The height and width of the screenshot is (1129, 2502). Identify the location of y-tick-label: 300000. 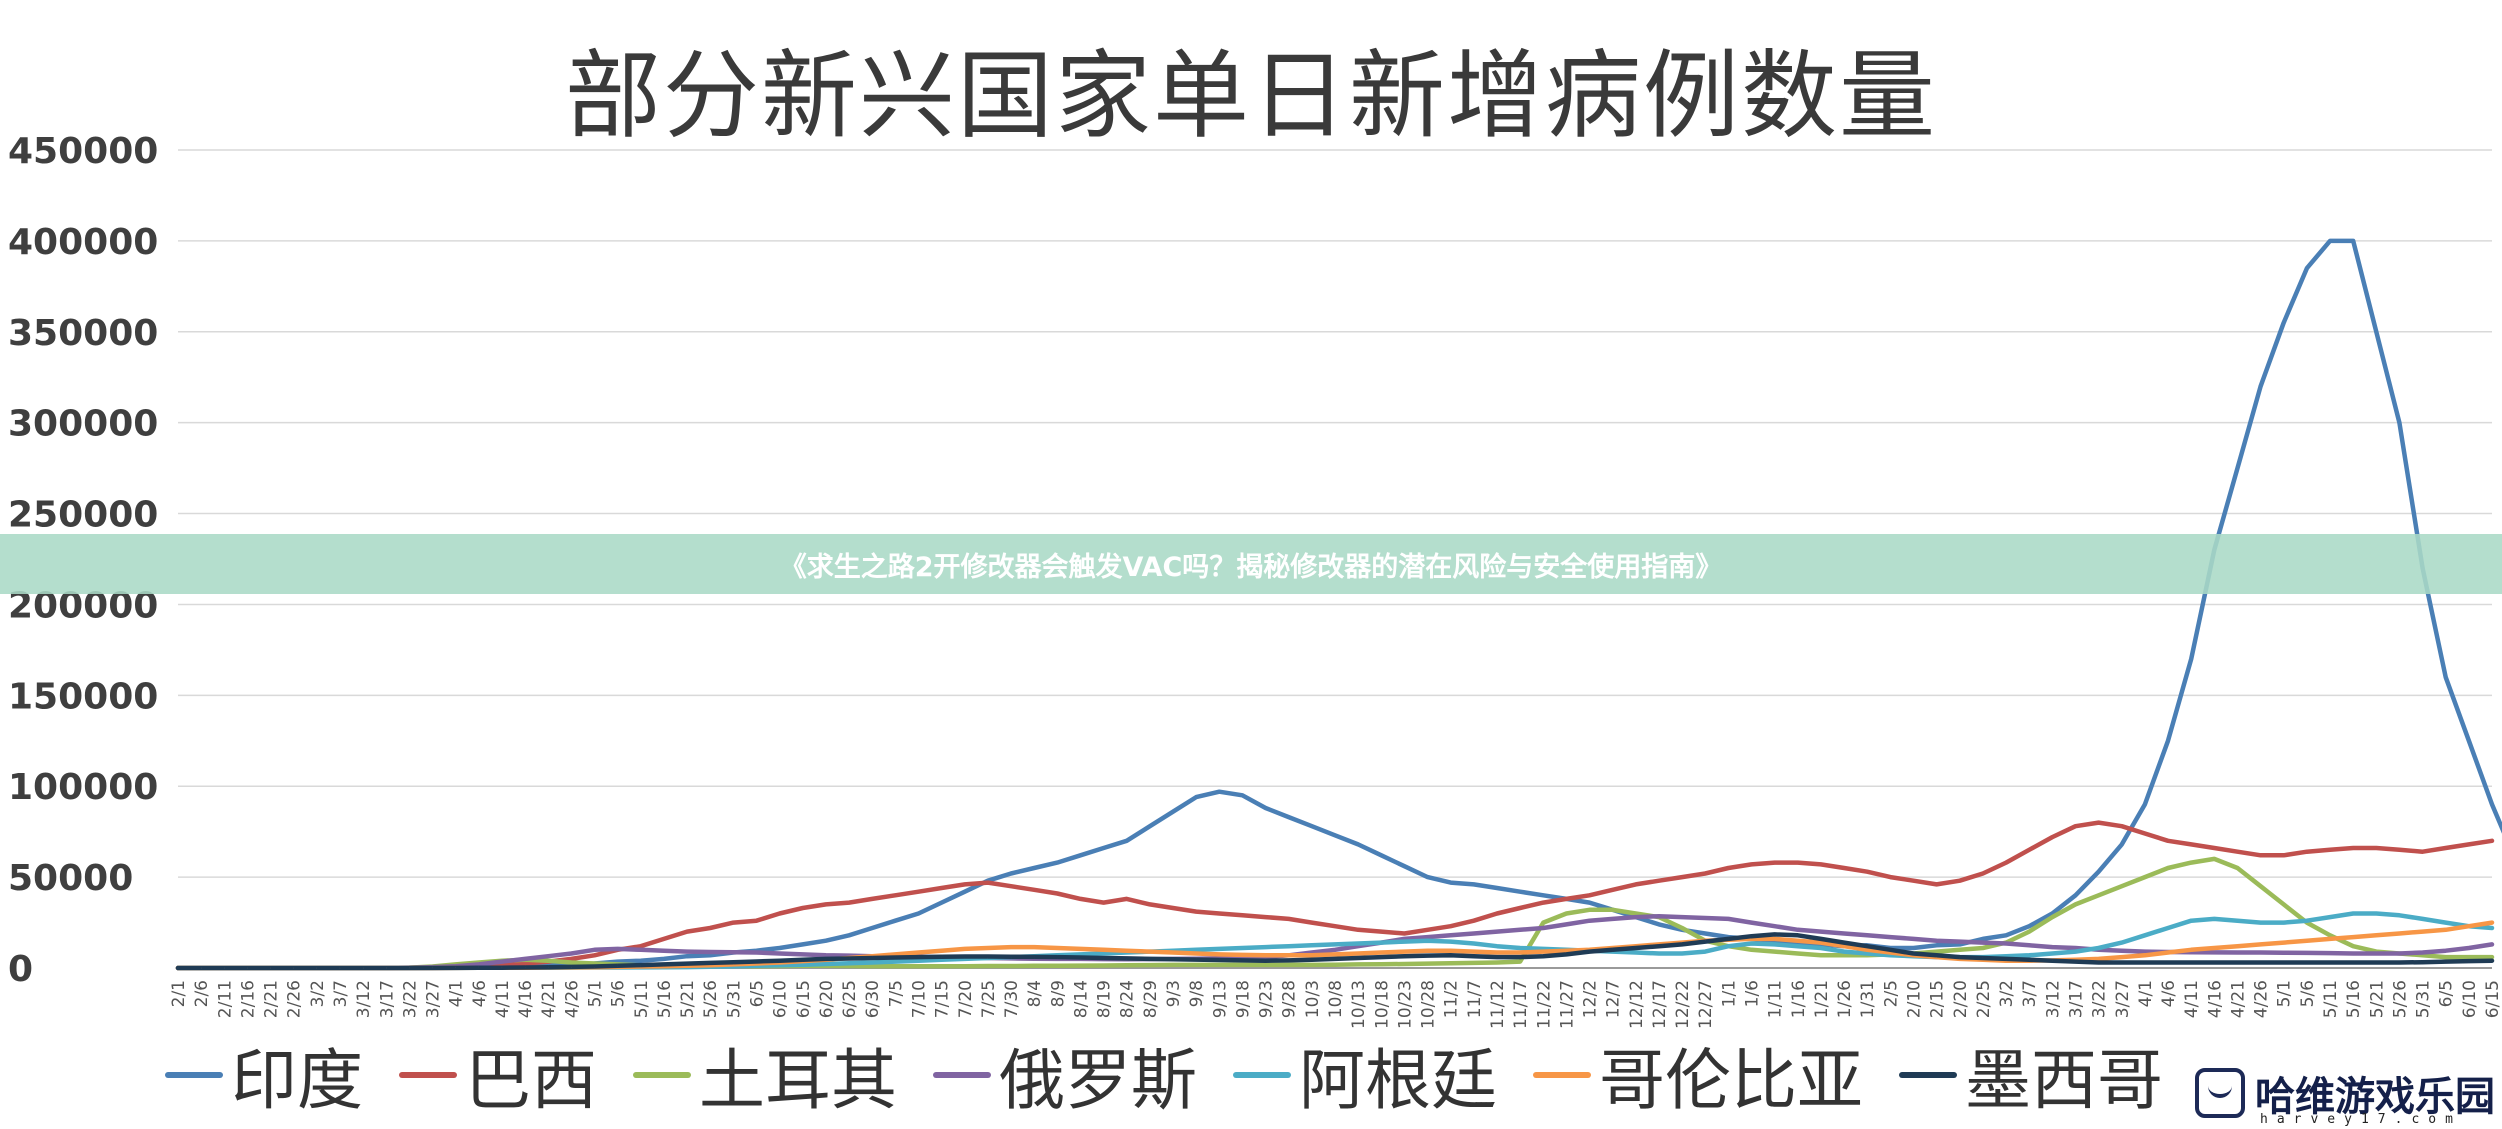
(83, 424).